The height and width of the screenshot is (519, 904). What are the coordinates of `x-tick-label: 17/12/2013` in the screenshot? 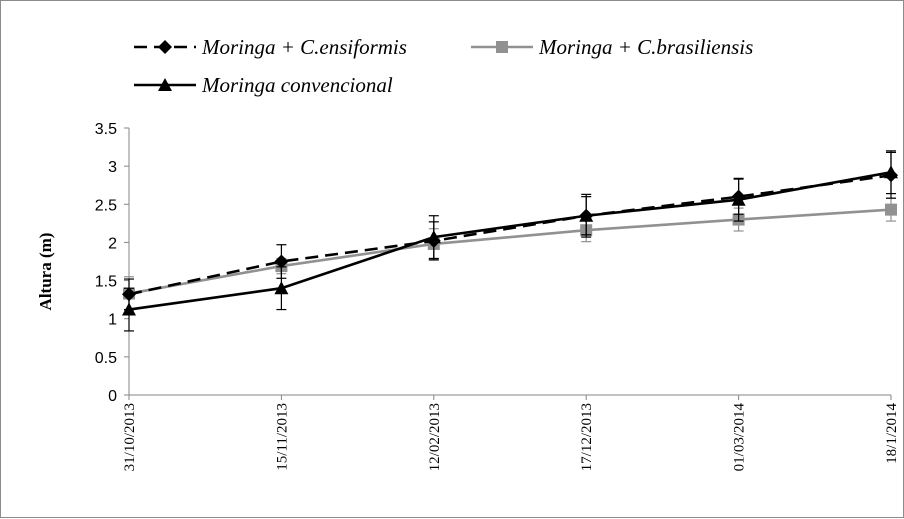 It's located at (587, 437).